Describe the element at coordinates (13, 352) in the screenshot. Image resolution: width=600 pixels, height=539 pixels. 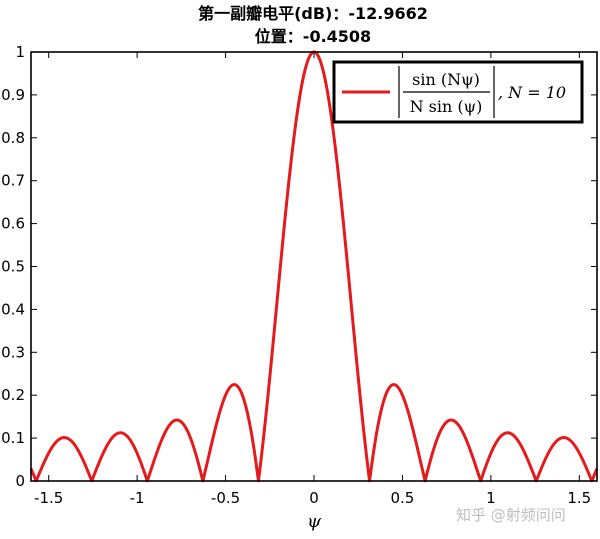
I see `y-tick-label: 0.3` at that location.